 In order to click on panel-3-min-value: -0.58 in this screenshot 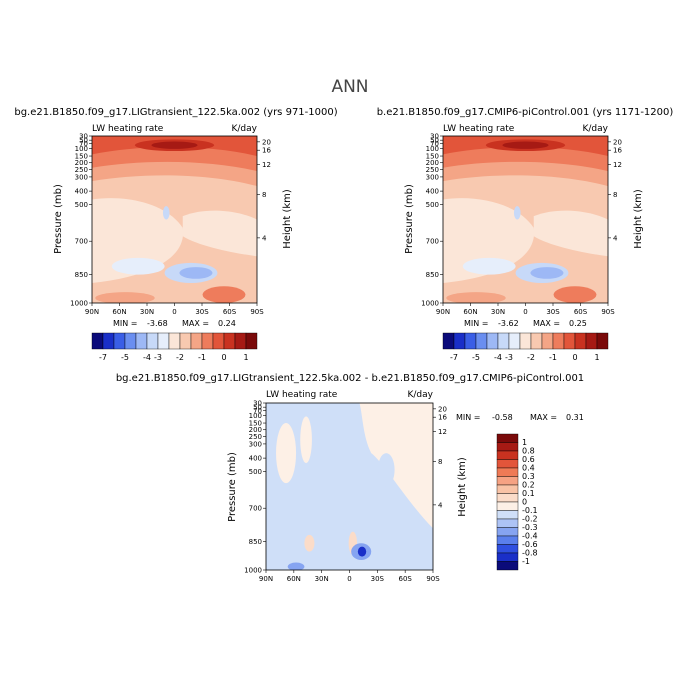, I will do `click(502, 417)`.